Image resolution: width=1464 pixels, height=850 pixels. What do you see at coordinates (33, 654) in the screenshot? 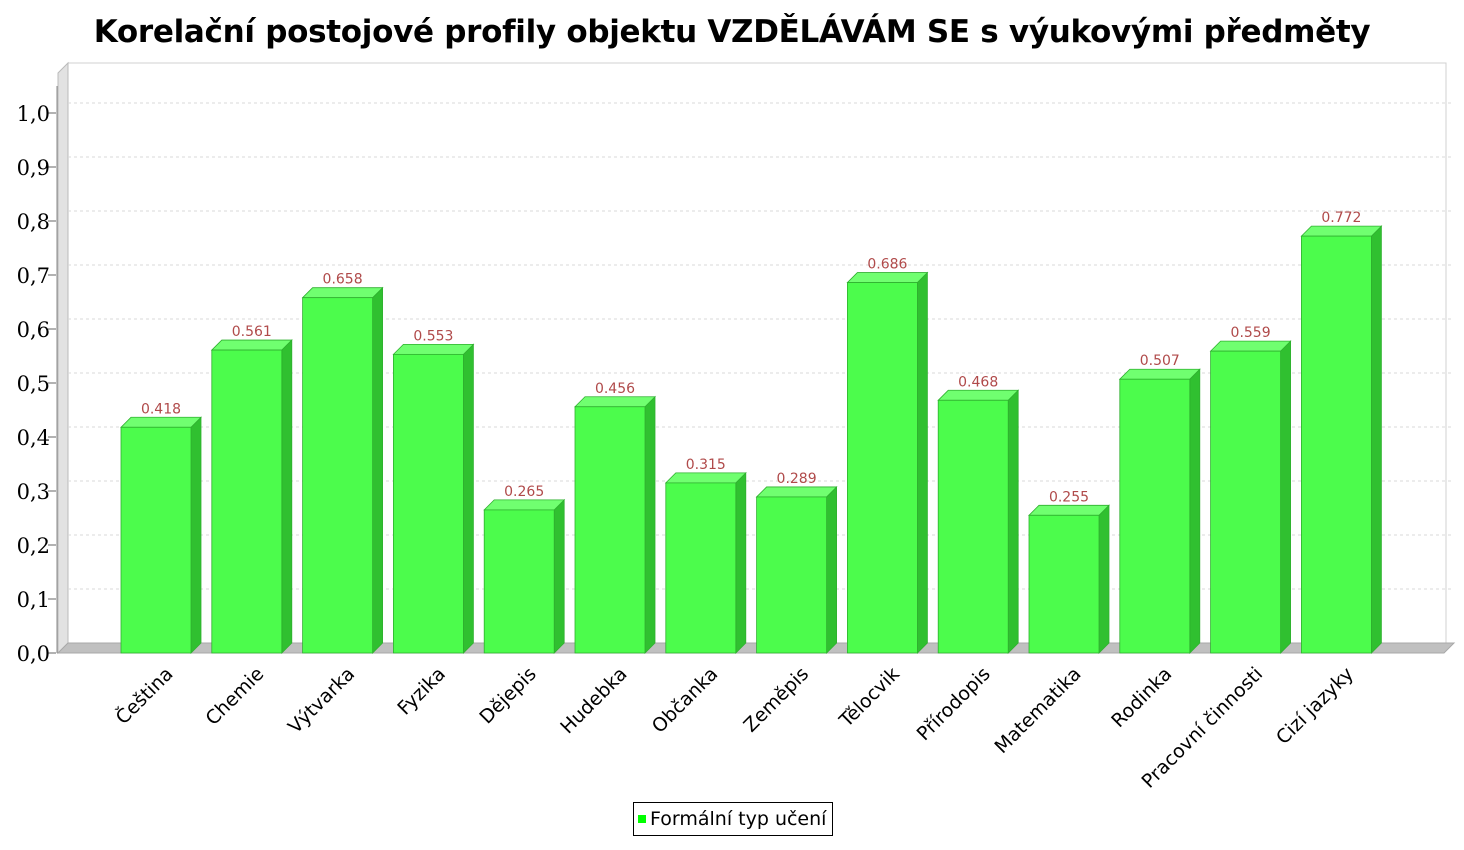
I see `y-tick-label: 0,0` at bounding box center [33, 654].